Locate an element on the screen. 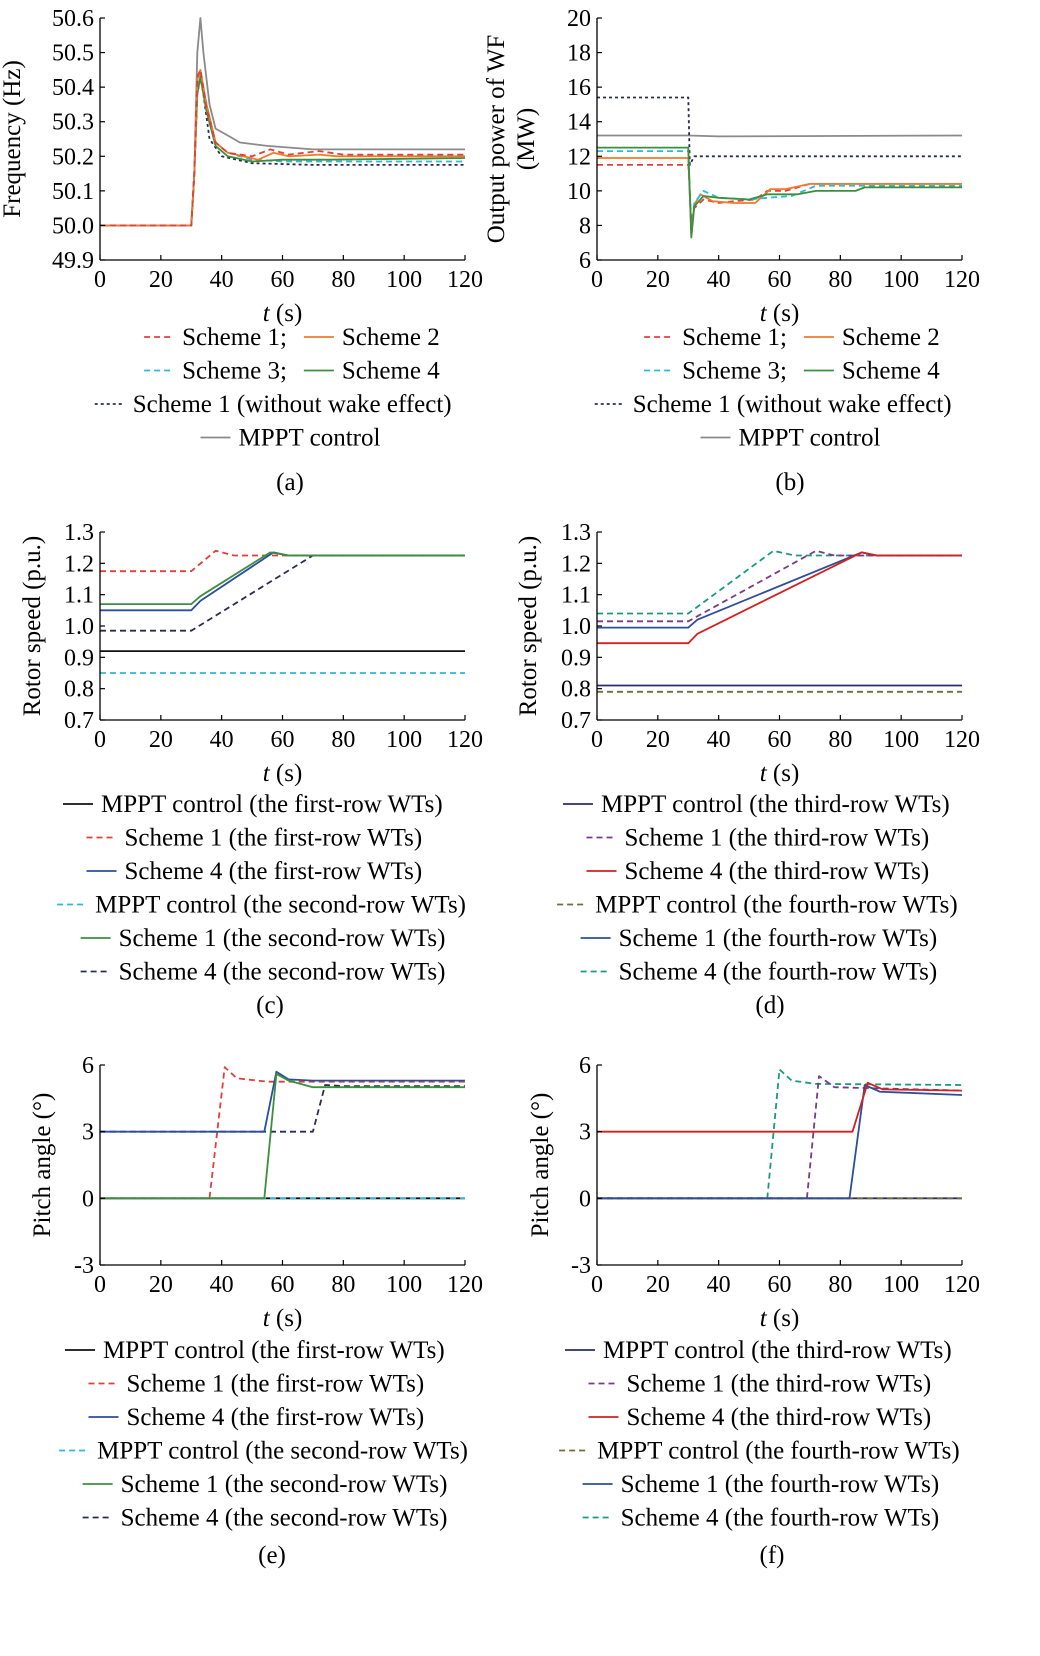  y-axis-title: Output power of WF (MW) is located at coordinates (511, 139).